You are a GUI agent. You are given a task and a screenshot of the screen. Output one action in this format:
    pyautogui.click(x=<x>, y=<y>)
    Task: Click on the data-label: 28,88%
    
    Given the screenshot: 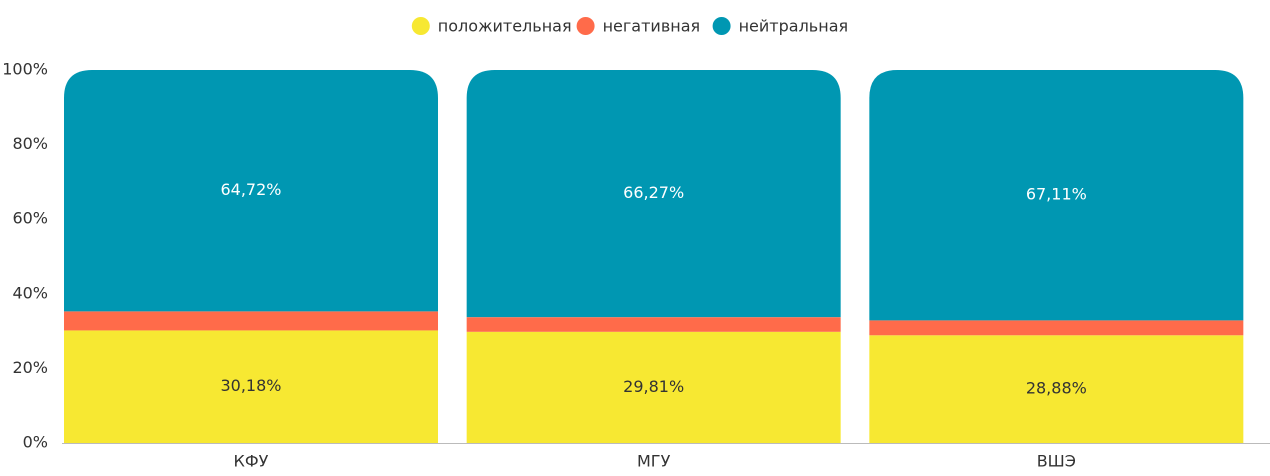 What is the action you would take?
    pyautogui.click(x=1056, y=388)
    